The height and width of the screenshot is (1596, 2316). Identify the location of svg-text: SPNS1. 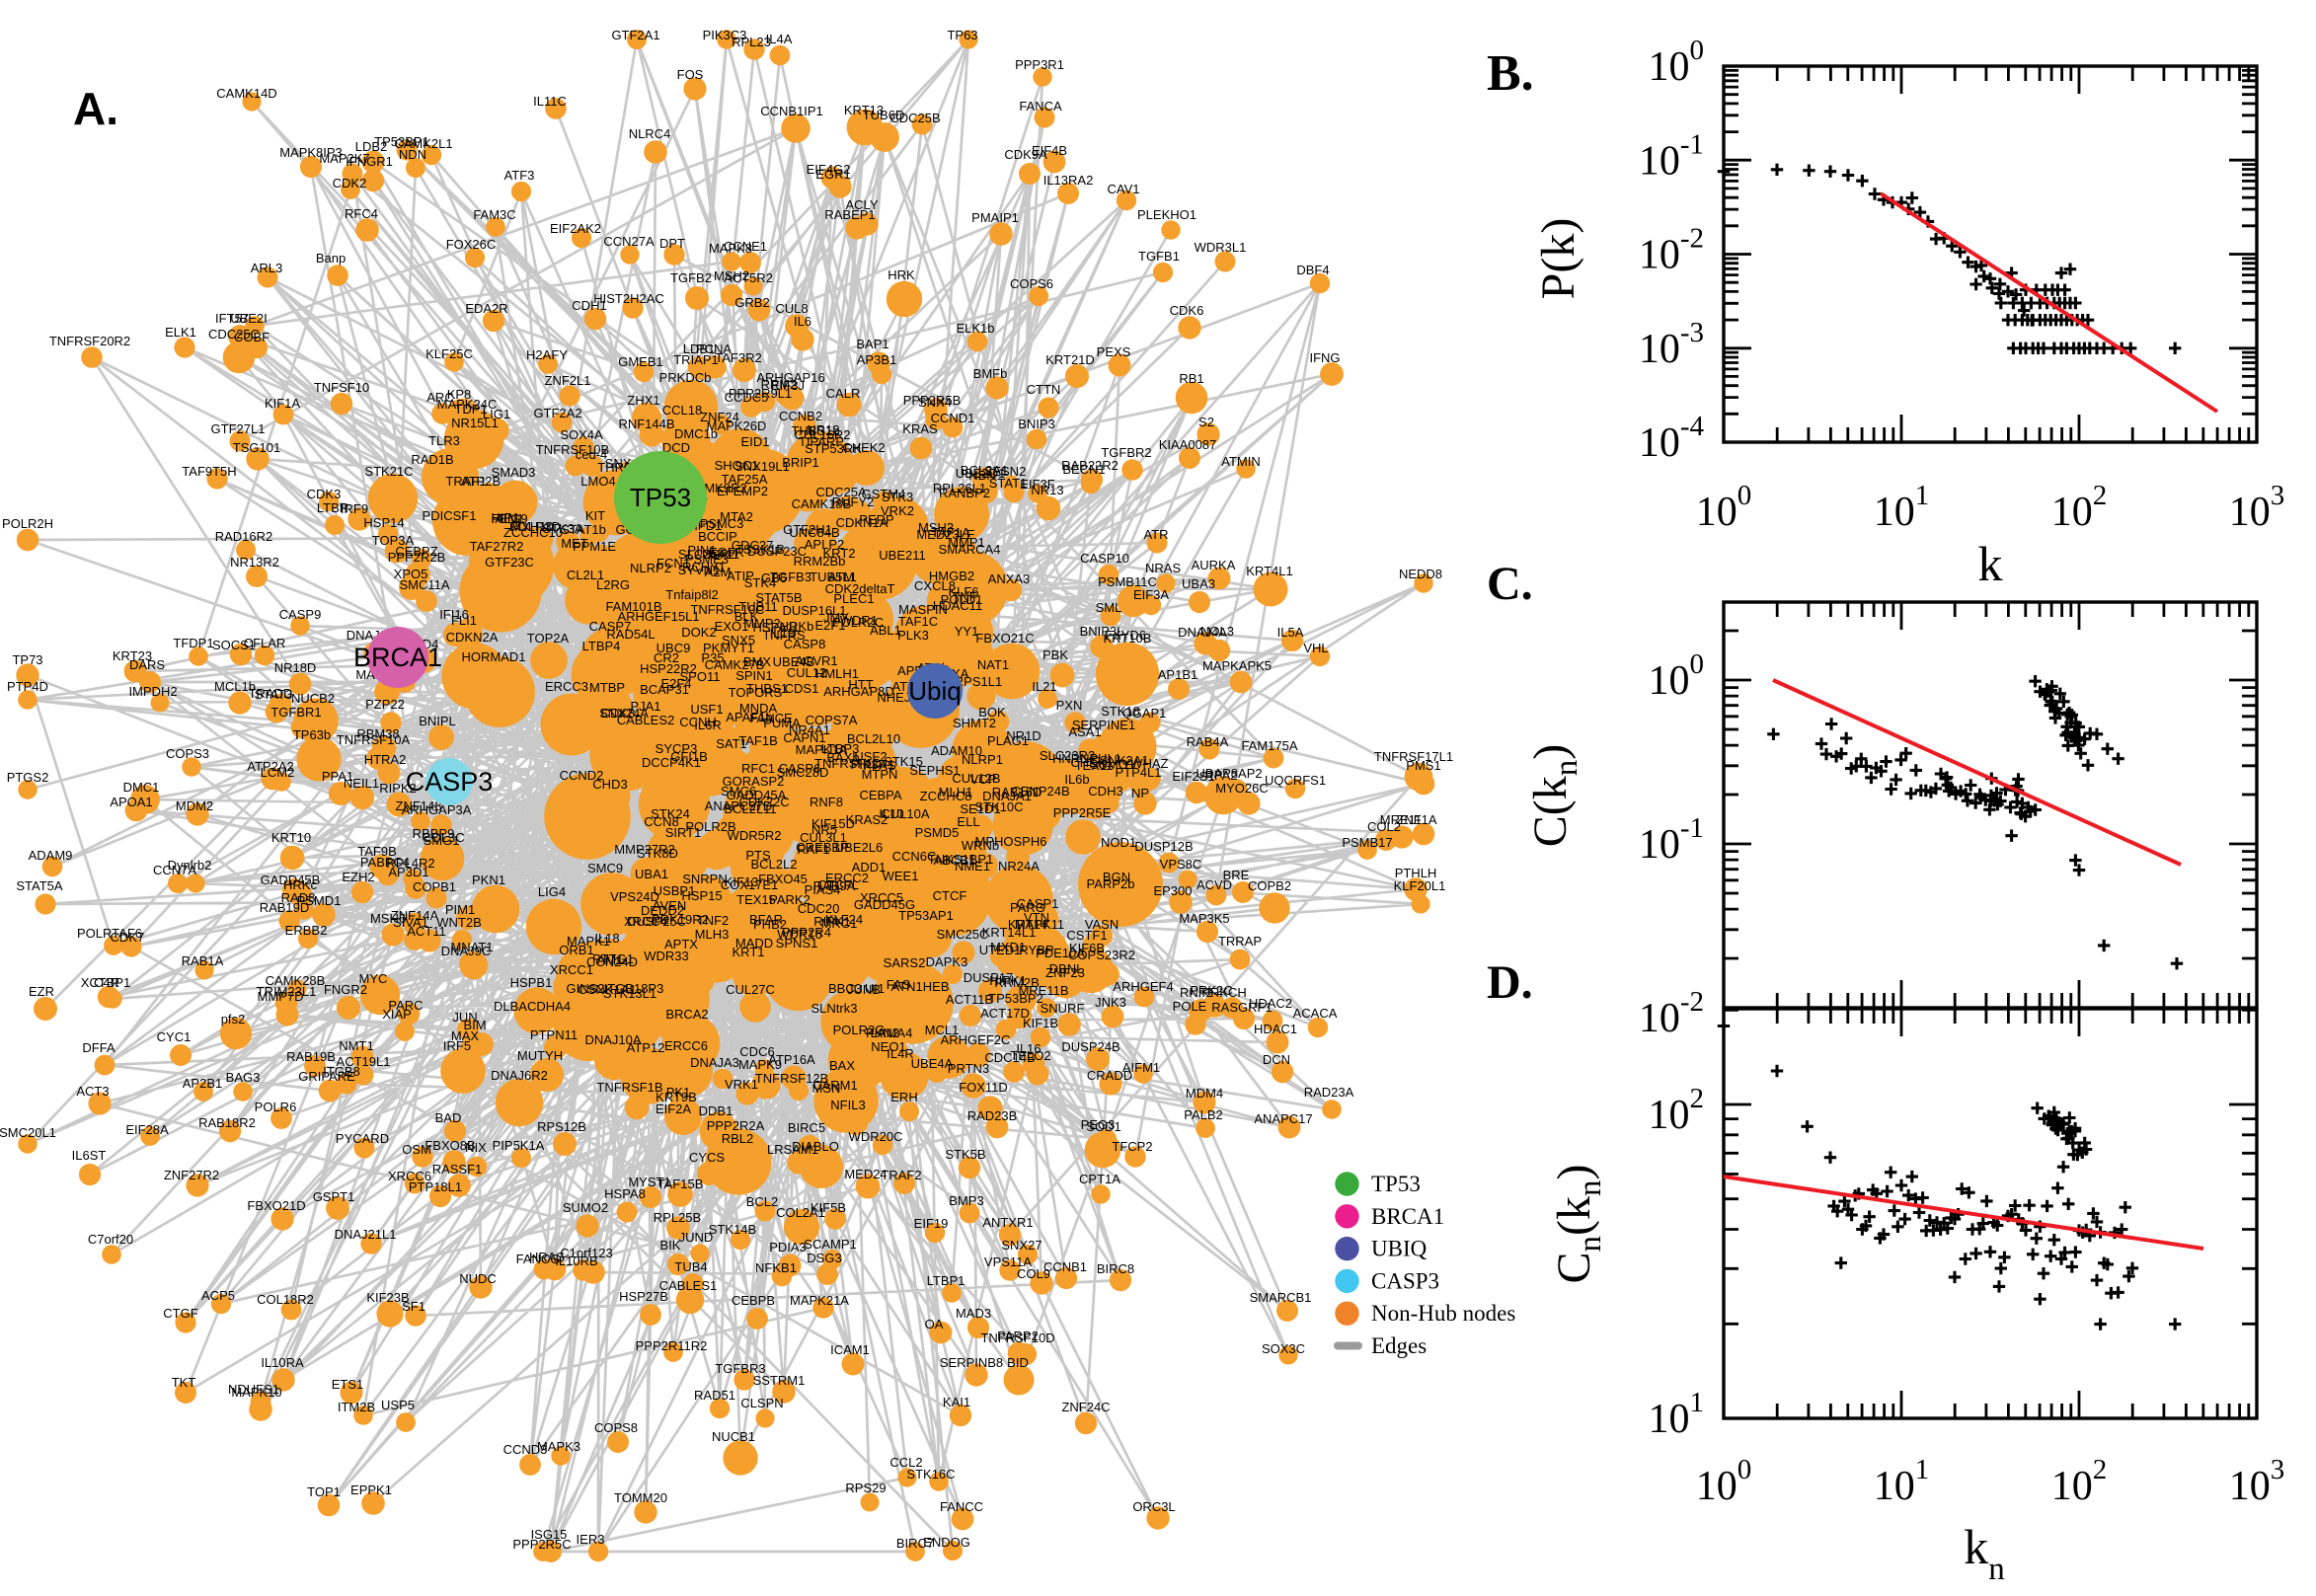
(797, 943).